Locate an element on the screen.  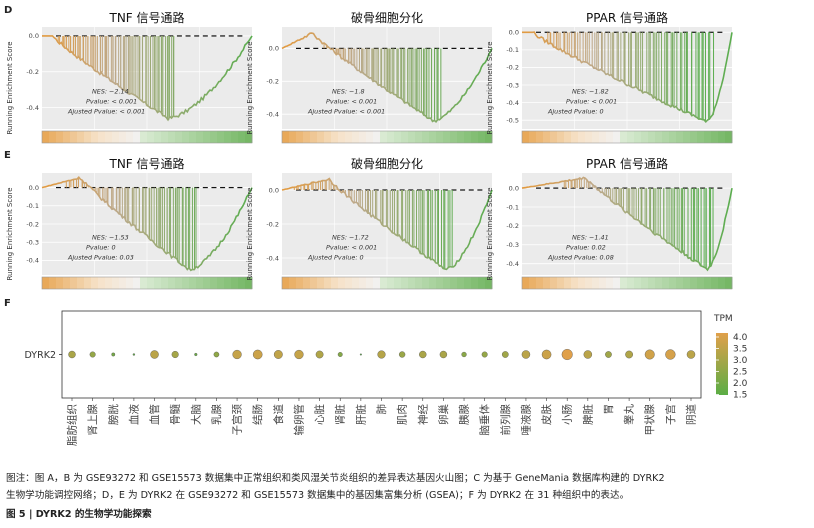
tissue-label: 肾上腺 is located at coordinates (92, 420).